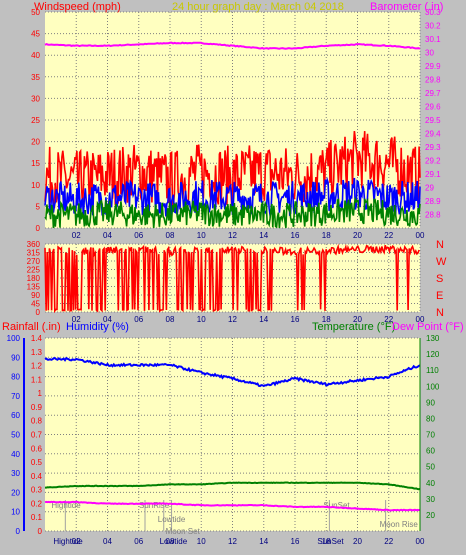 Image resolution: width=466 pixels, height=555 pixels. Describe the element at coordinates (433, 147) in the screenshot. I see `barometer-y-tick-label: 29.3` at that location.